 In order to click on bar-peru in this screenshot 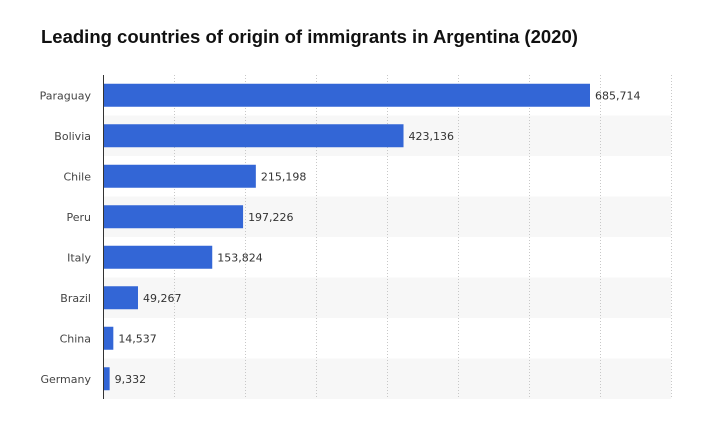, I will do `click(173, 217)`.